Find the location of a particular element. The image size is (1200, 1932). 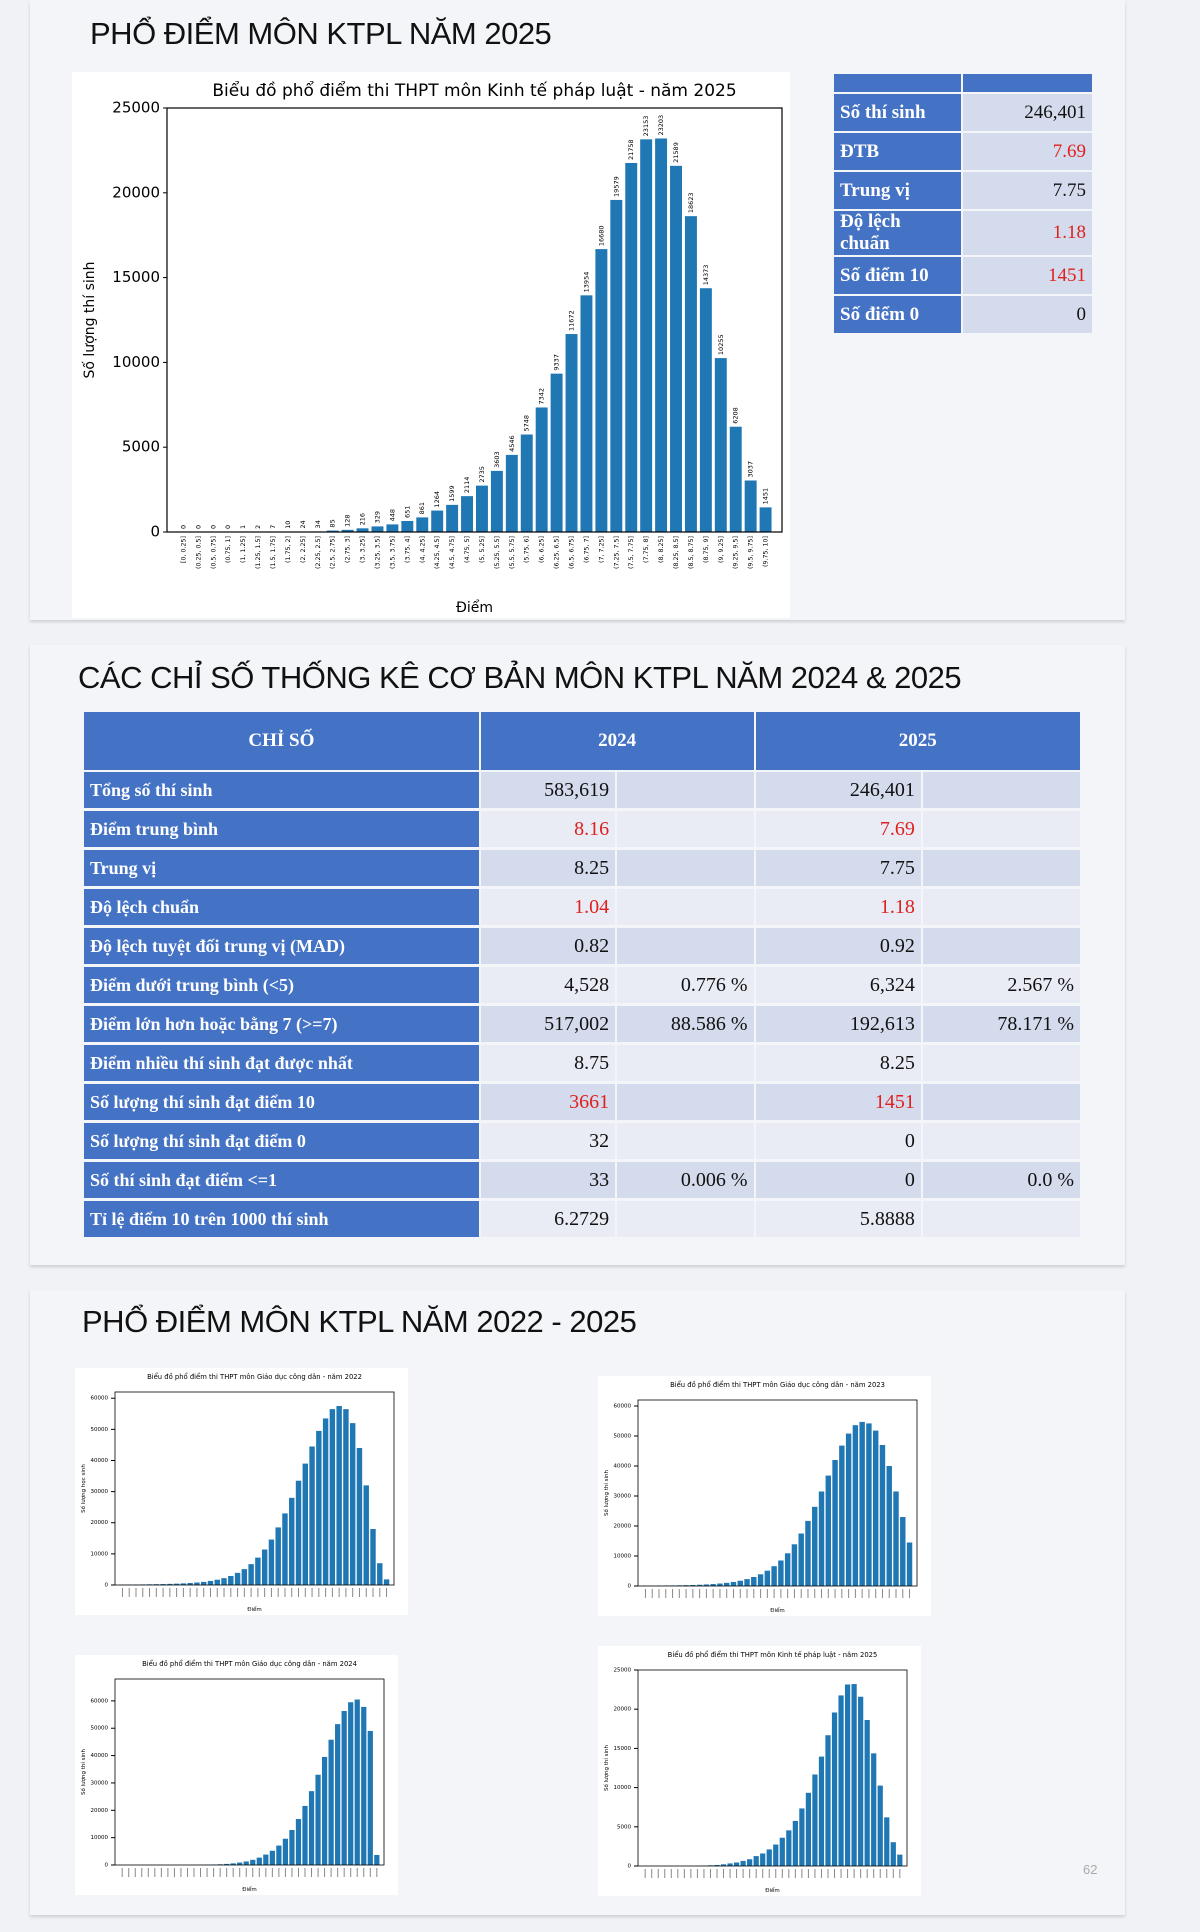

x-tick-label: (0.75, 1] is located at coordinates (228, 549).